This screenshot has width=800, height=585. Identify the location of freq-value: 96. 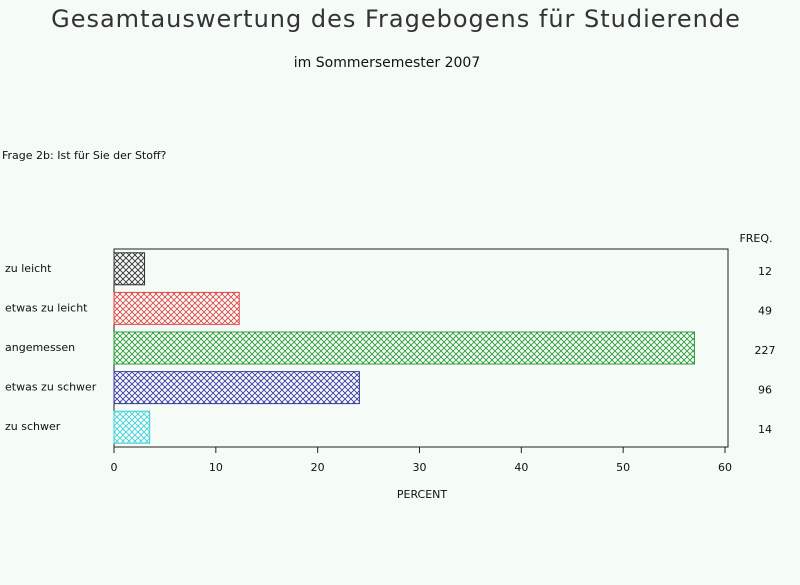
(765, 390).